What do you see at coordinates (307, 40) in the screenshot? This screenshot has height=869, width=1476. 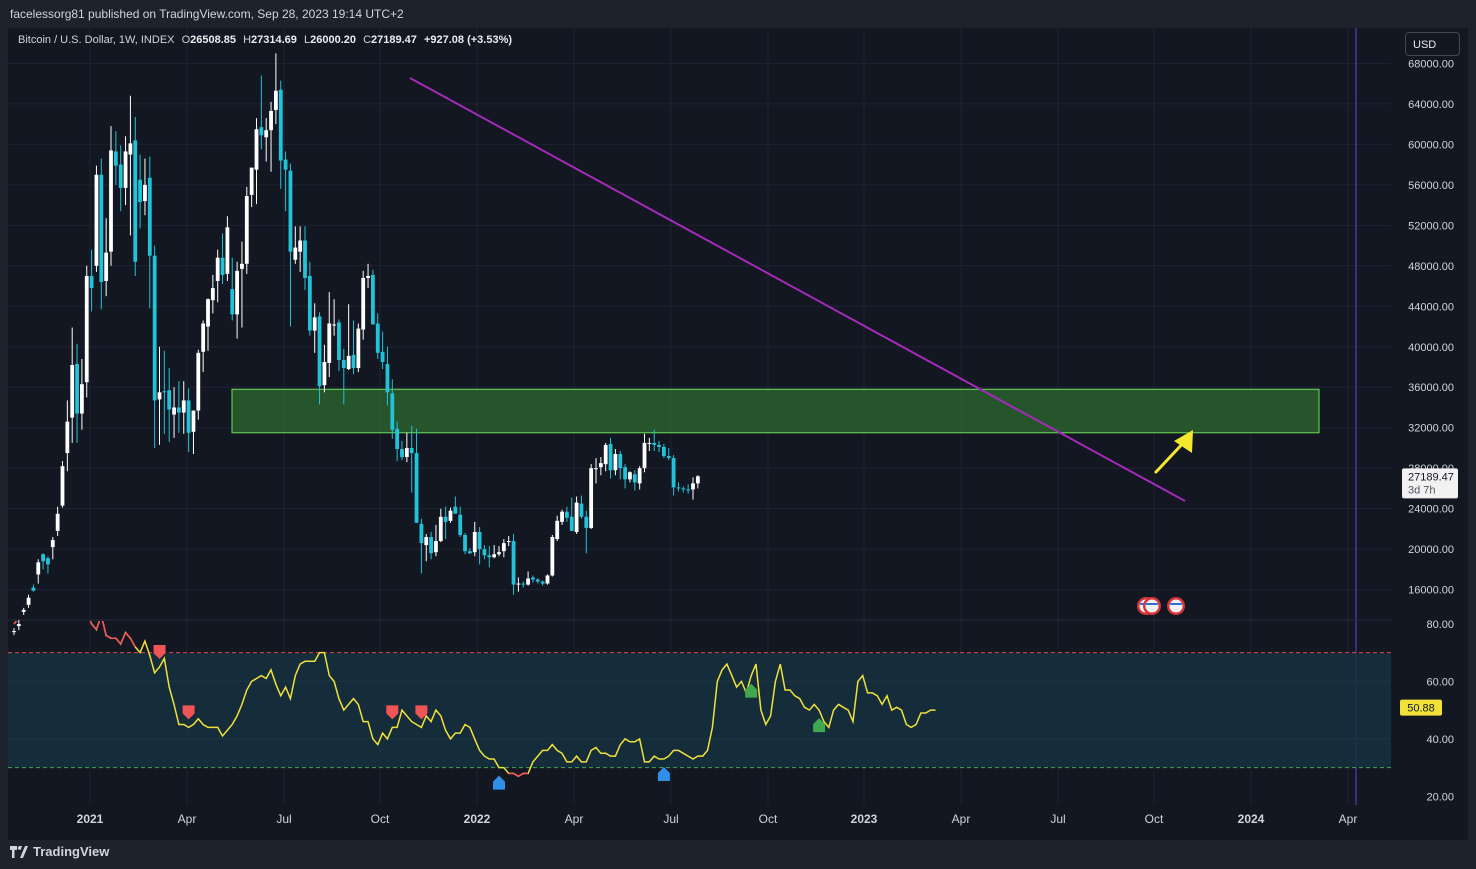 I see `low-label: L` at bounding box center [307, 40].